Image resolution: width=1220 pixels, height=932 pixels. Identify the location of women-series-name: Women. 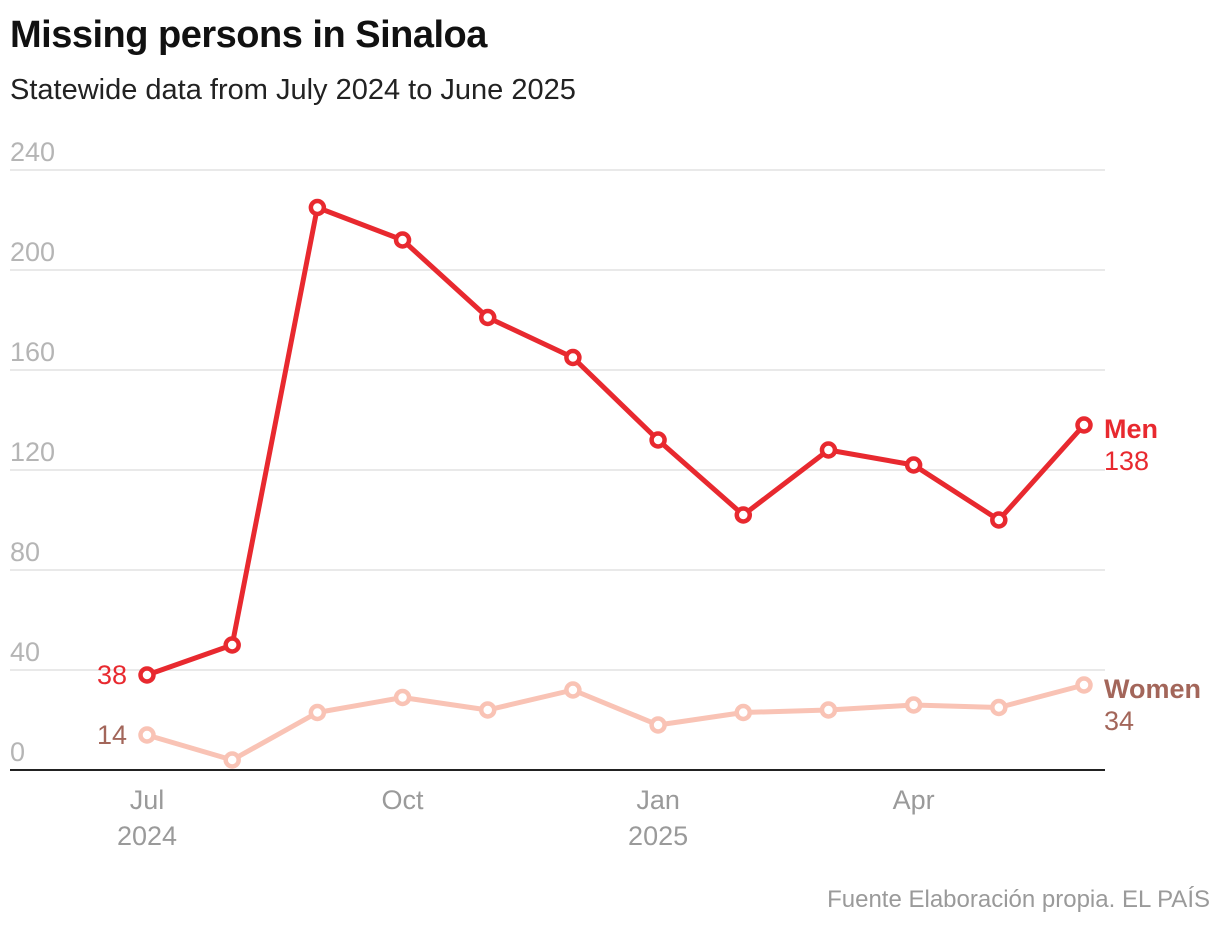
(1152, 689).